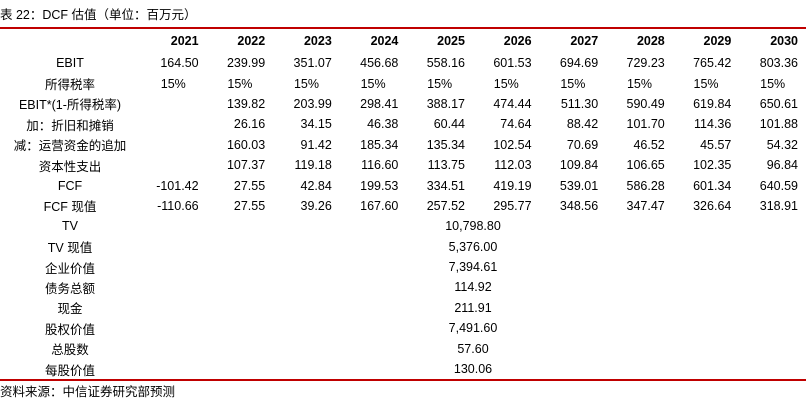 The image size is (811, 406). Describe the element at coordinates (403, 267) in the screenshot. I see `summary-row: 企业价值 7,394.61` at that location.